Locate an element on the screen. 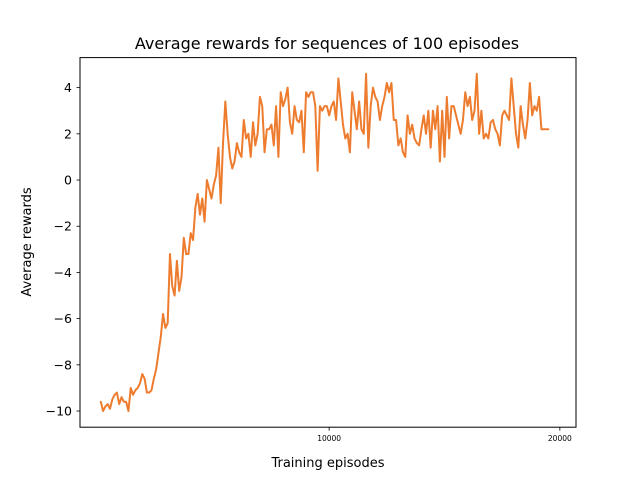 The image size is (640, 484). y-tick-label-0: 4 is located at coordinates (68, 87).